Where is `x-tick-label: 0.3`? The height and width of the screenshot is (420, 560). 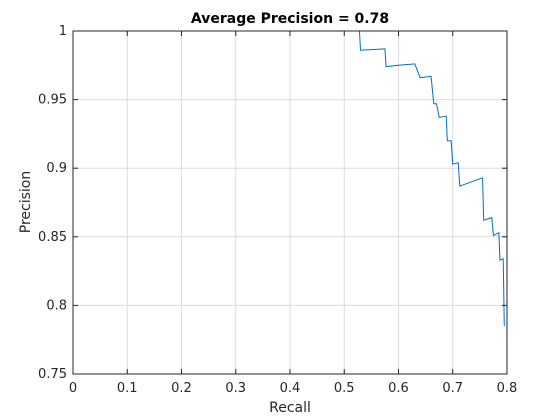 x-tick-label: 0.3 is located at coordinates (235, 388).